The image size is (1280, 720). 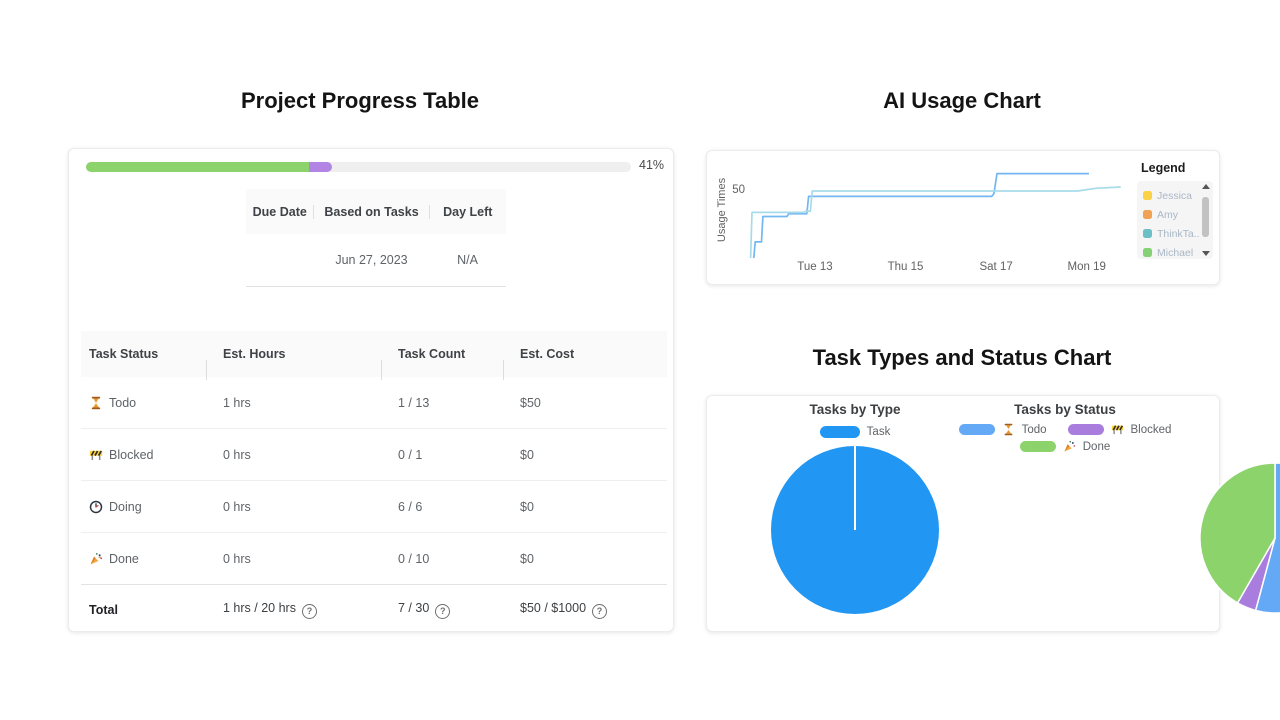 What do you see at coordinates (1086, 267) in the screenshot?
I see `x-axis-tick: Mon 19` at bounding box center [1086, 267].